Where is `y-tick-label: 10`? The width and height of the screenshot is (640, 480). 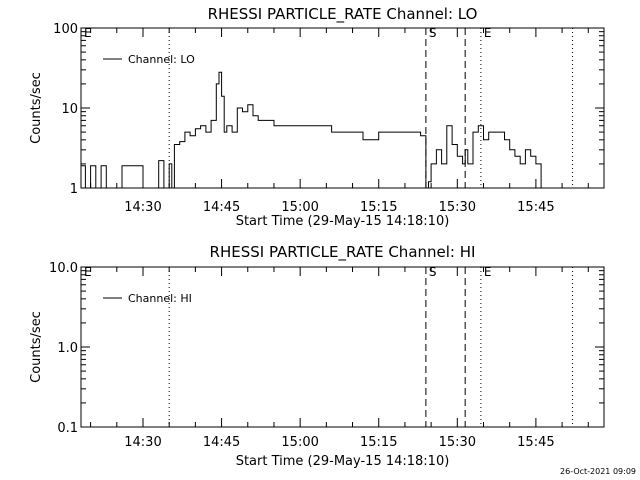
y-tick-label: 10 is located at coordinates (69, 109).